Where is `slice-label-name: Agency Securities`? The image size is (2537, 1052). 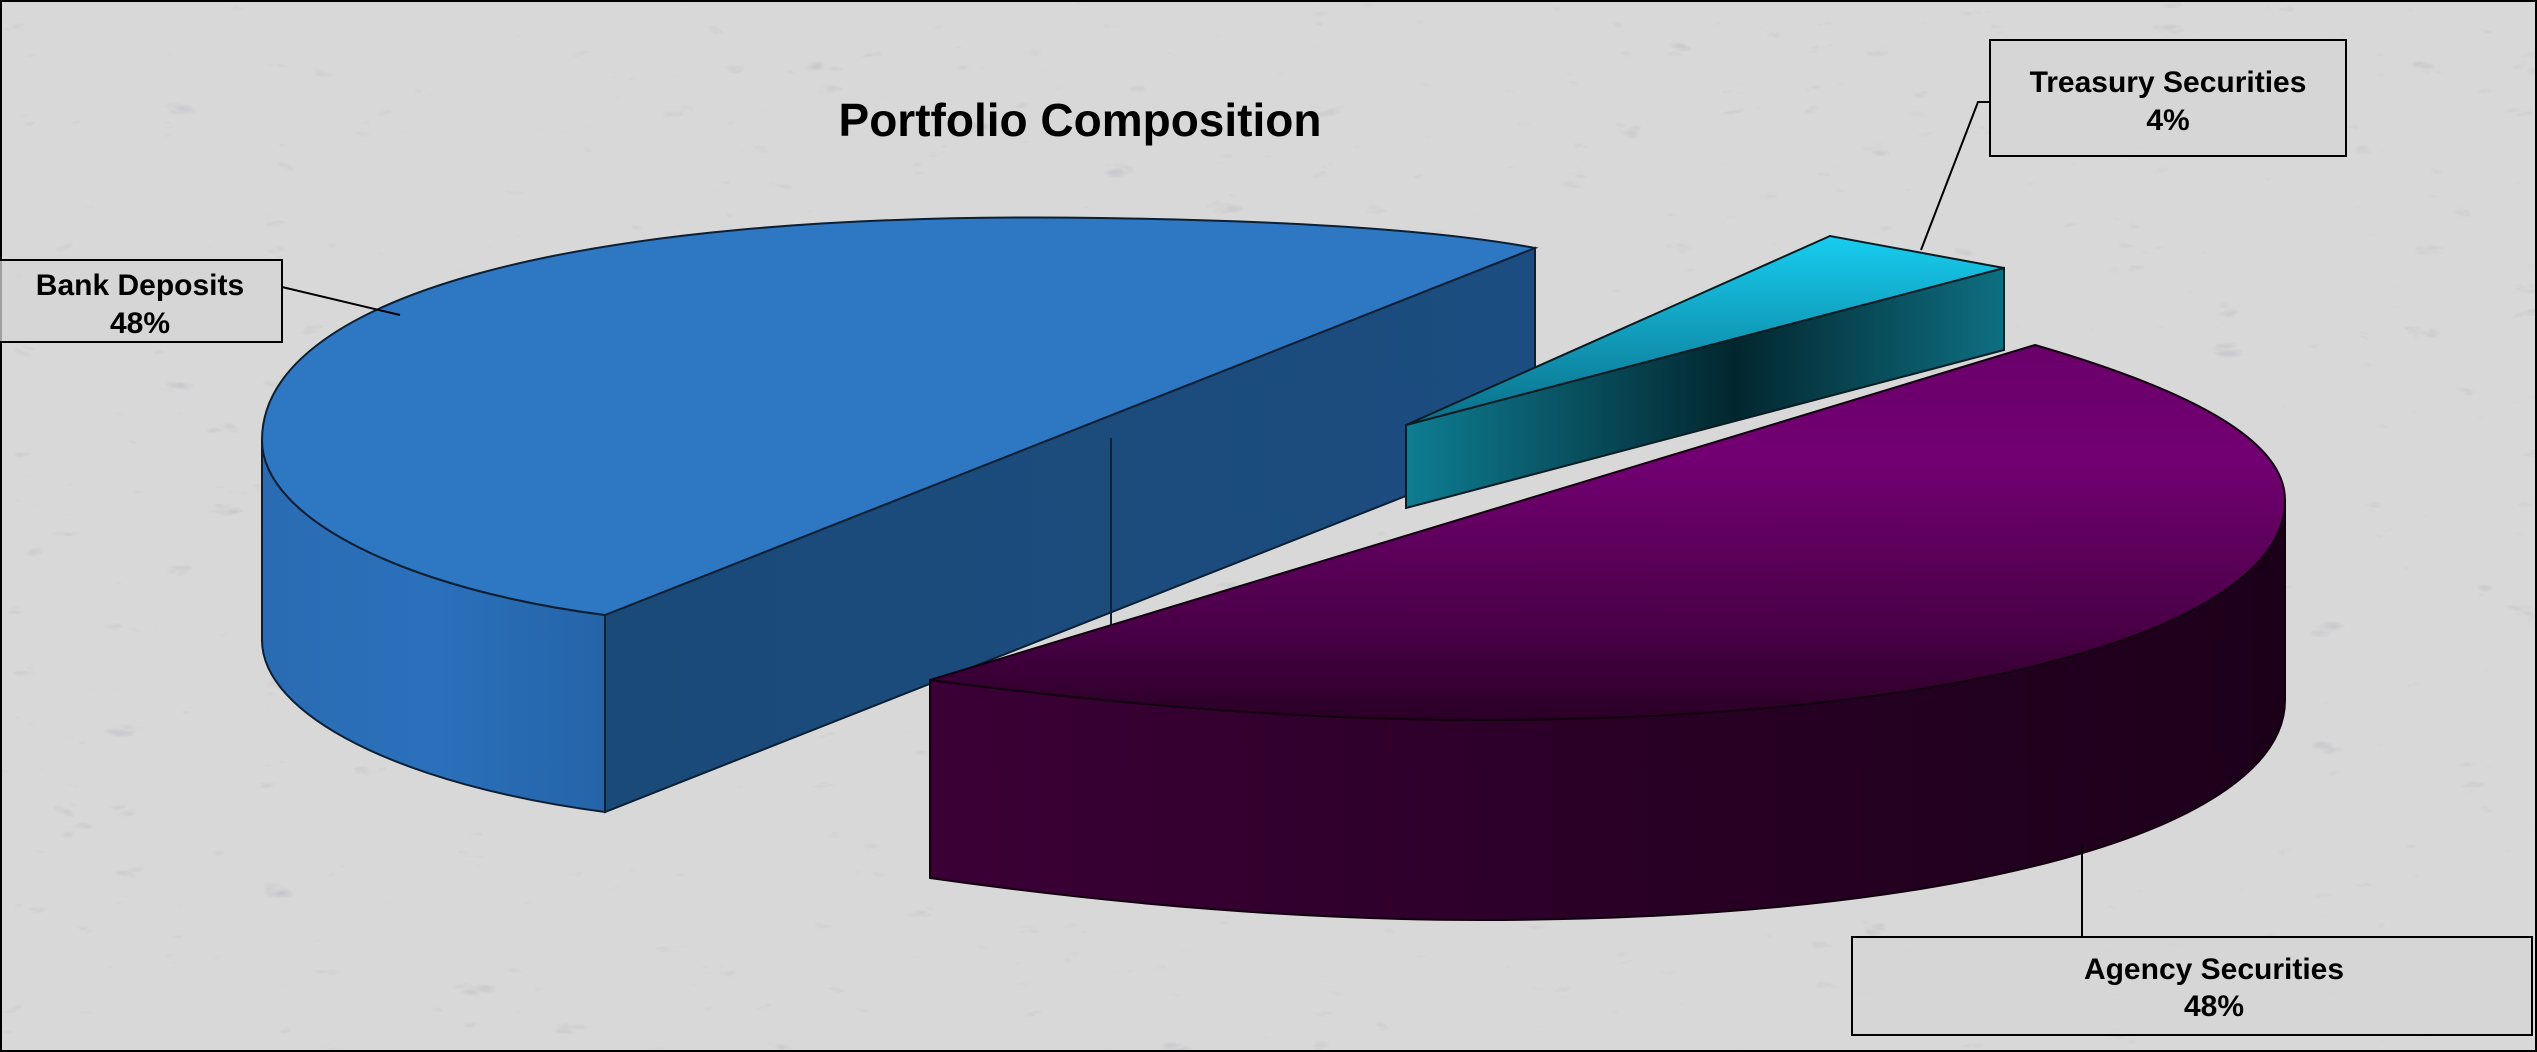
slice-label-name: Agency Securities is located at coordinates (2214, 969).